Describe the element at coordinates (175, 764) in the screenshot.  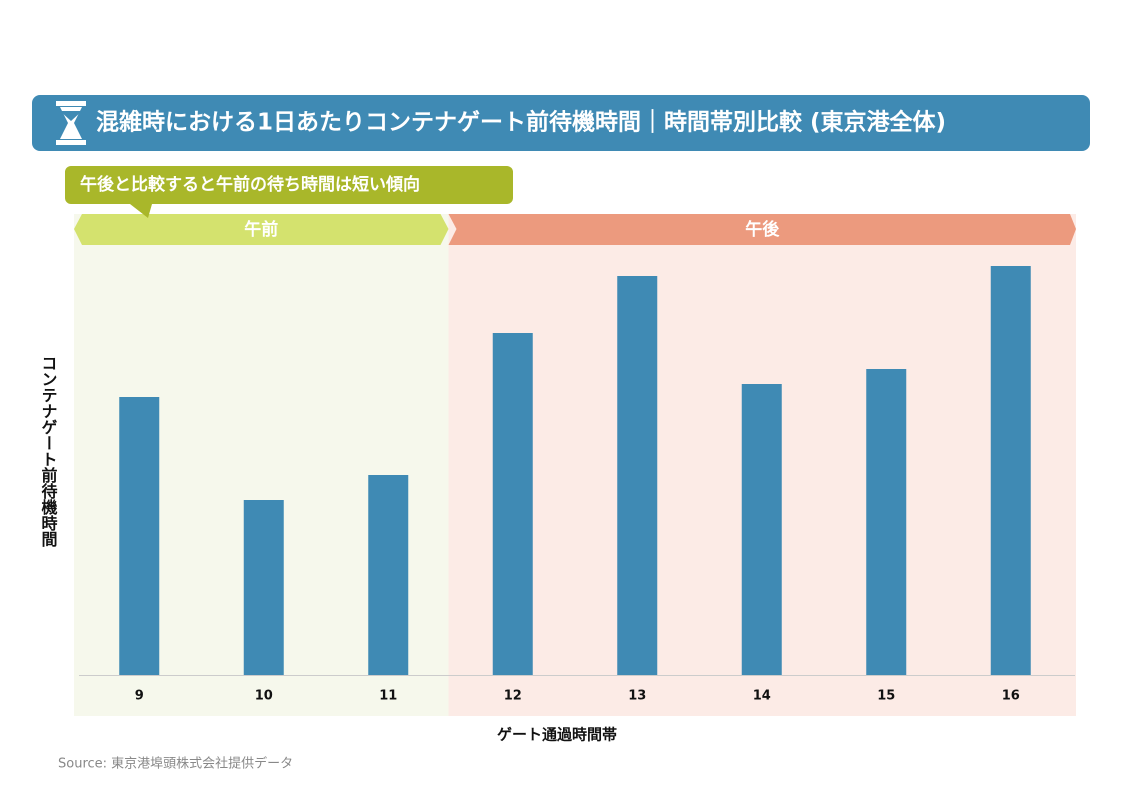
I see `source: Source: 東京港埠頭株式会社提供データ` at that location.